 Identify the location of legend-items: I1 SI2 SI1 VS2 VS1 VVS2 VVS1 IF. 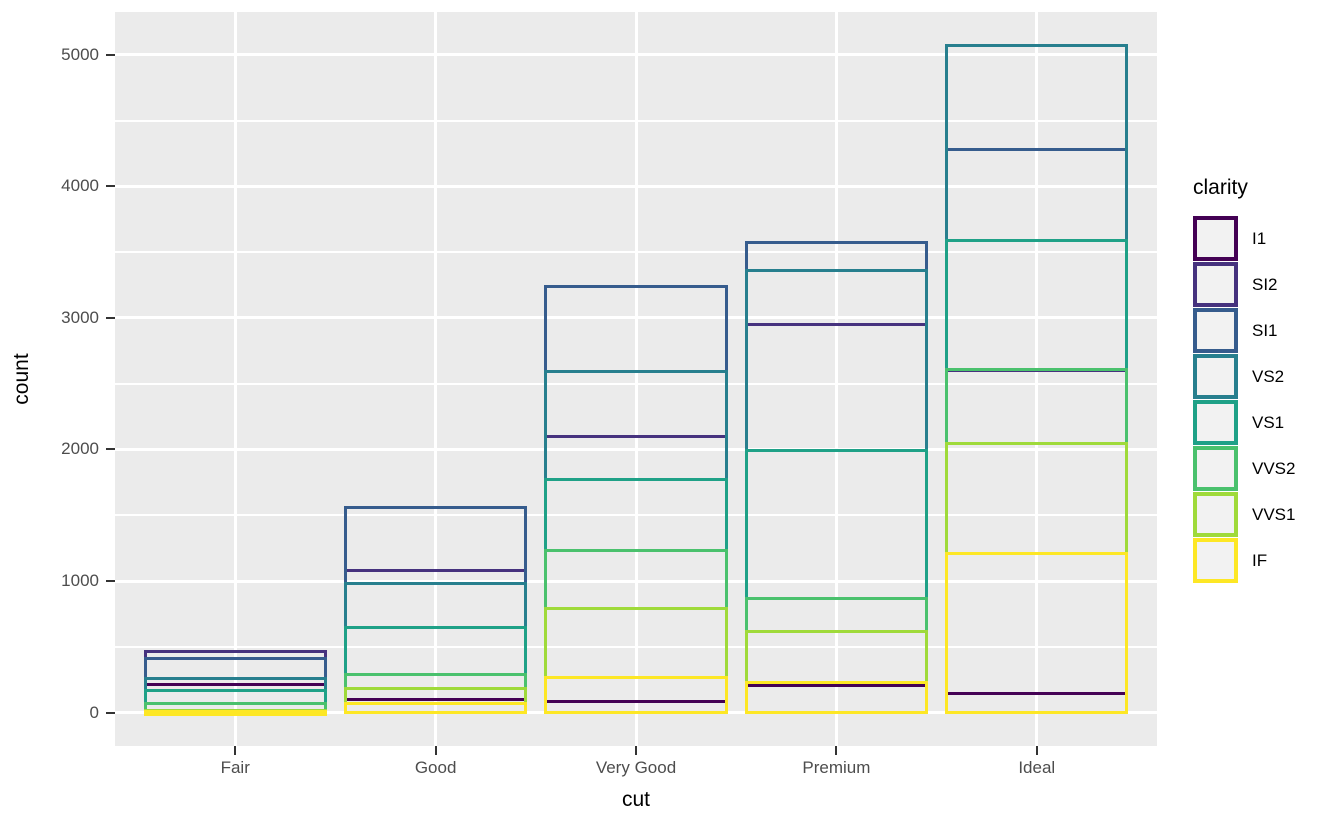
(1244, 399).